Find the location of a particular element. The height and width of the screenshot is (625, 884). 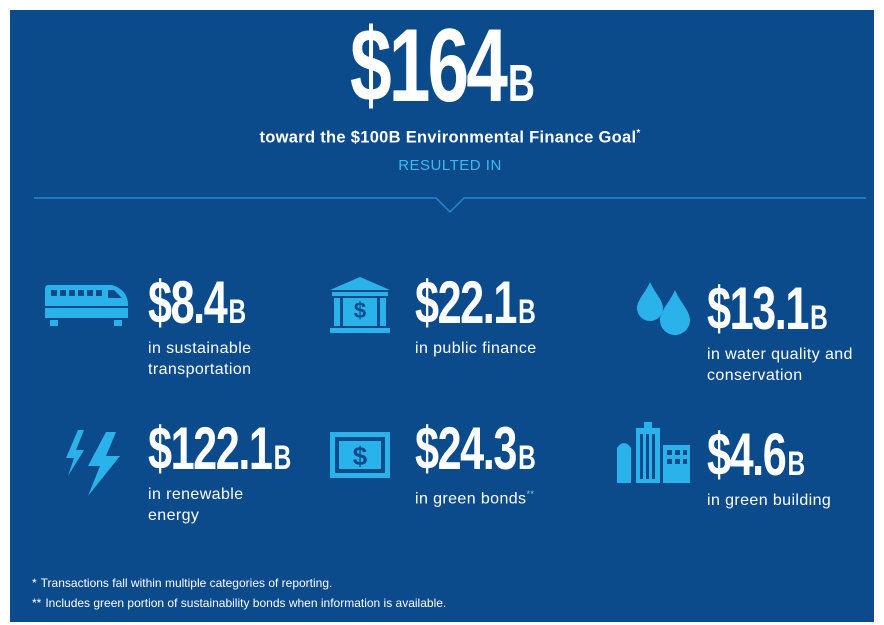

item-amount: $24.3 is located at coordinates (466, 448).